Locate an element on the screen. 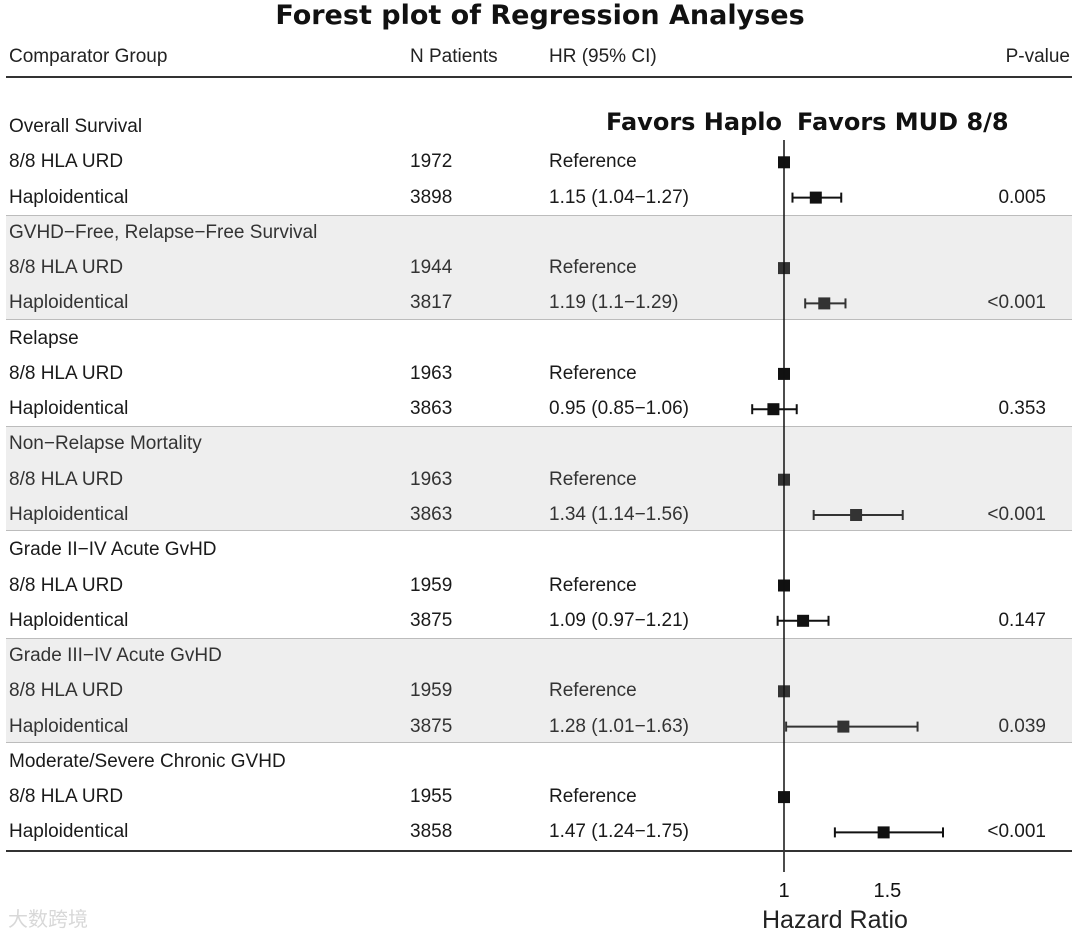  x-tick-label: 1.5 is located at coordinates (887, 891).